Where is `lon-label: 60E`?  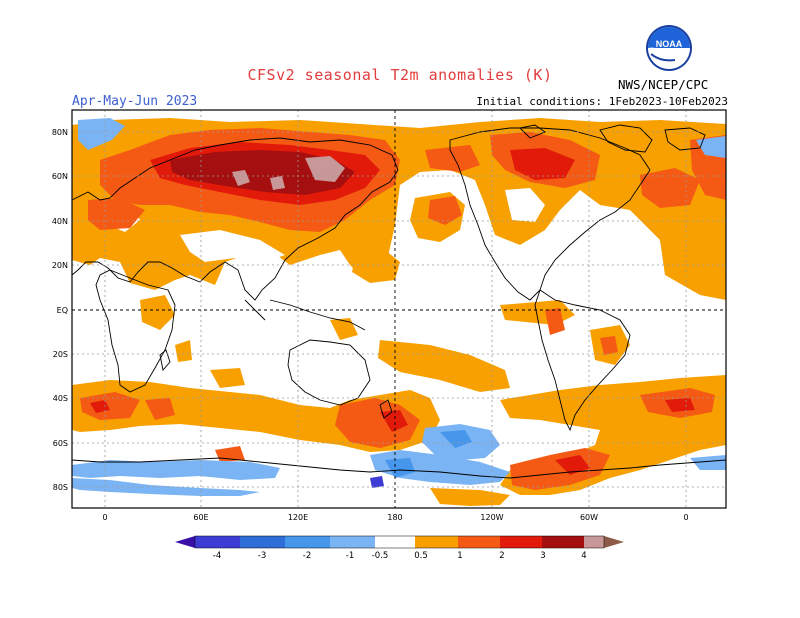
lon-label: 60E is located at coordinates (200, 517).